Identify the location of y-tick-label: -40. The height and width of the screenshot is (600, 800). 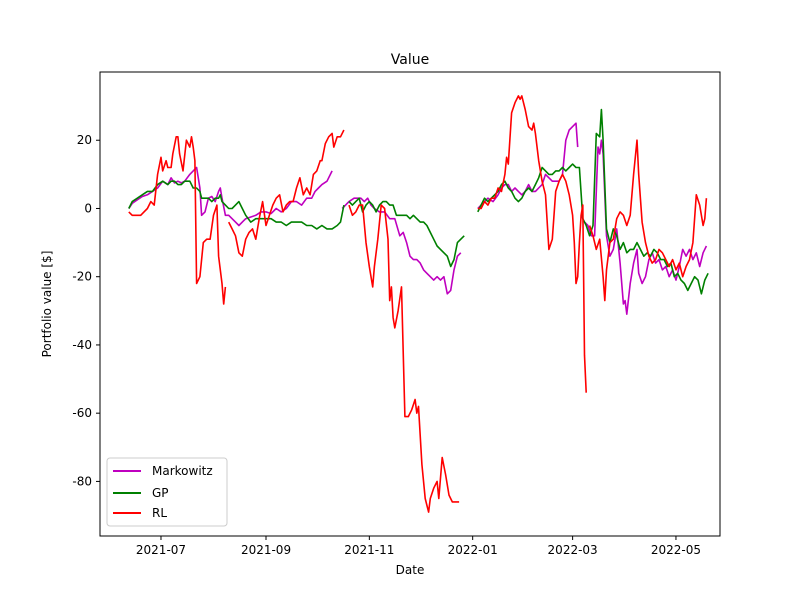
(82, 345).